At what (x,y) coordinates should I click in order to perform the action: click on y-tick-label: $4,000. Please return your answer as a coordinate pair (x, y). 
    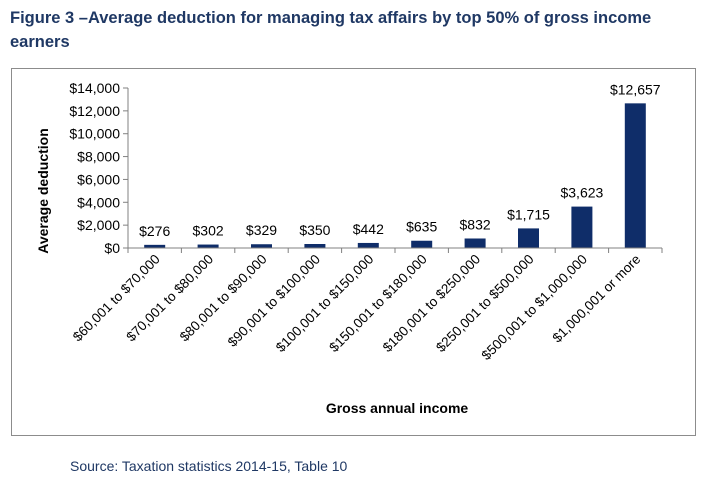
    Looking at the image, I should click on (98, 202).